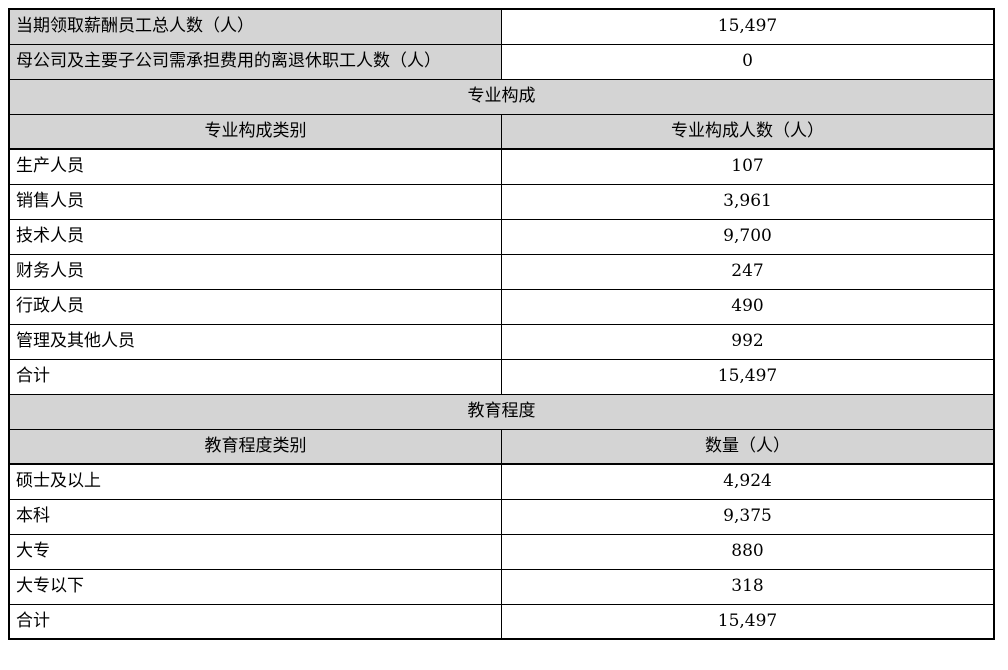 The height and width of the screenshot is (670, 1008). I want to click on section-title: 教育程度, so click(501, 411).